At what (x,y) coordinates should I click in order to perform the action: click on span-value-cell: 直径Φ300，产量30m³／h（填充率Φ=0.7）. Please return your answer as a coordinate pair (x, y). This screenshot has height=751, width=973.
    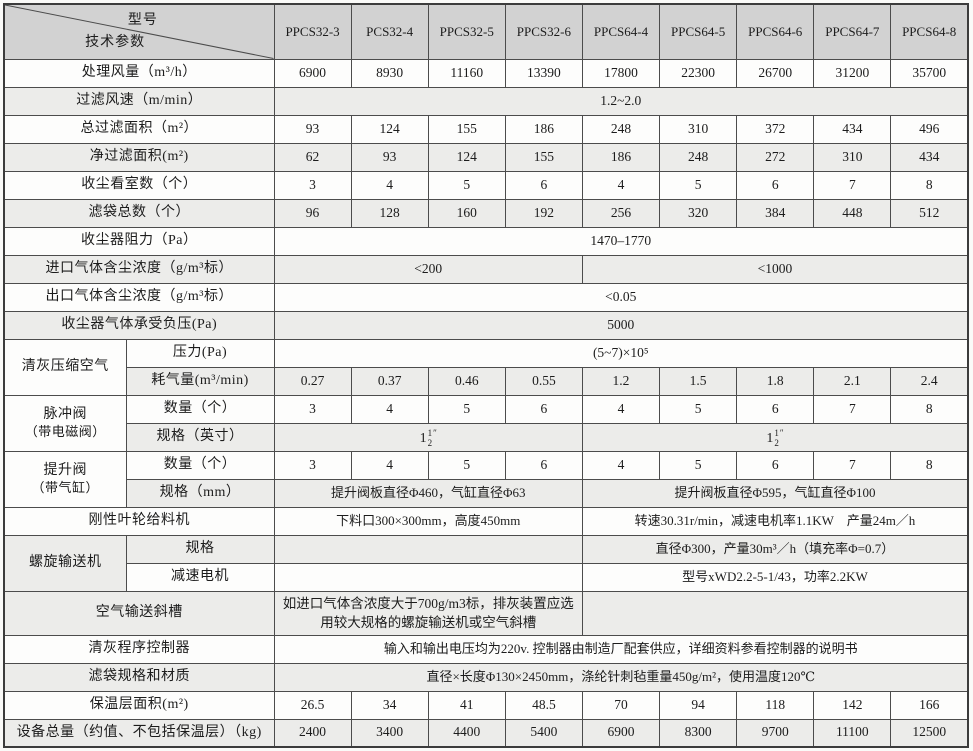
    Looking at the image, I should click on (775, 549).